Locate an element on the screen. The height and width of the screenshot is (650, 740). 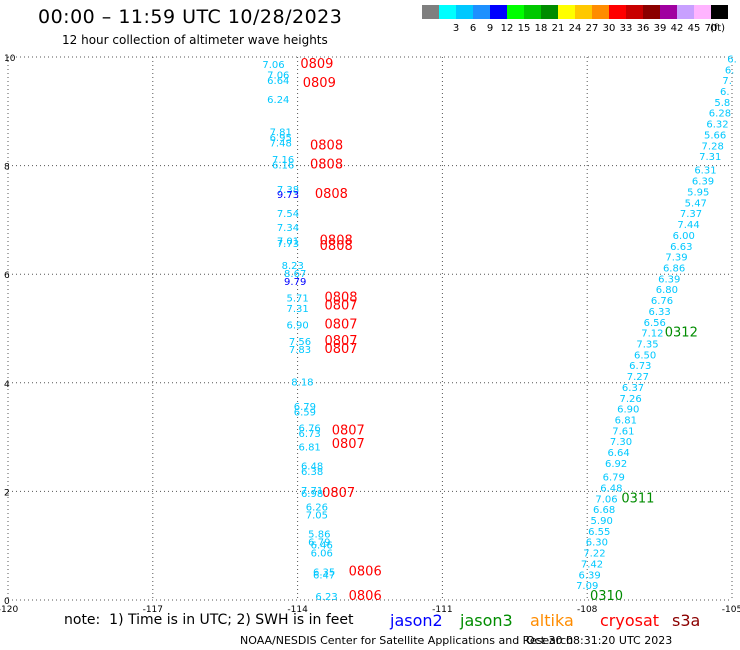
x-tick-label: -108 is located at coordinates (587, 608).